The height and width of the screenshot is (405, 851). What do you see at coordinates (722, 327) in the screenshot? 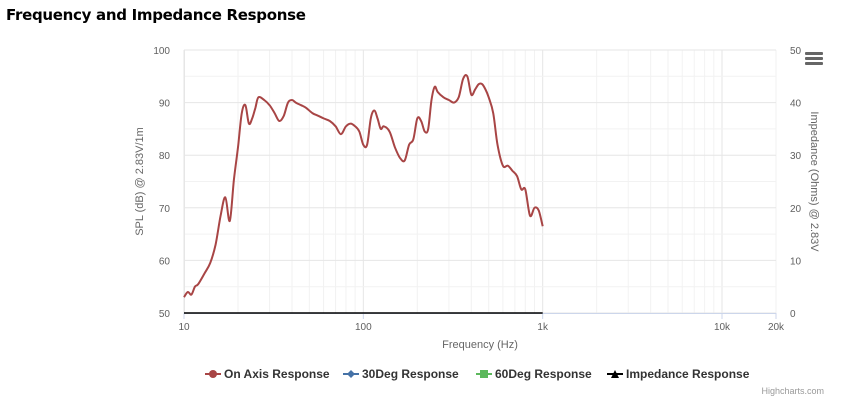
I see `x-tick-label: 10k` at bounding box center [722, 327].